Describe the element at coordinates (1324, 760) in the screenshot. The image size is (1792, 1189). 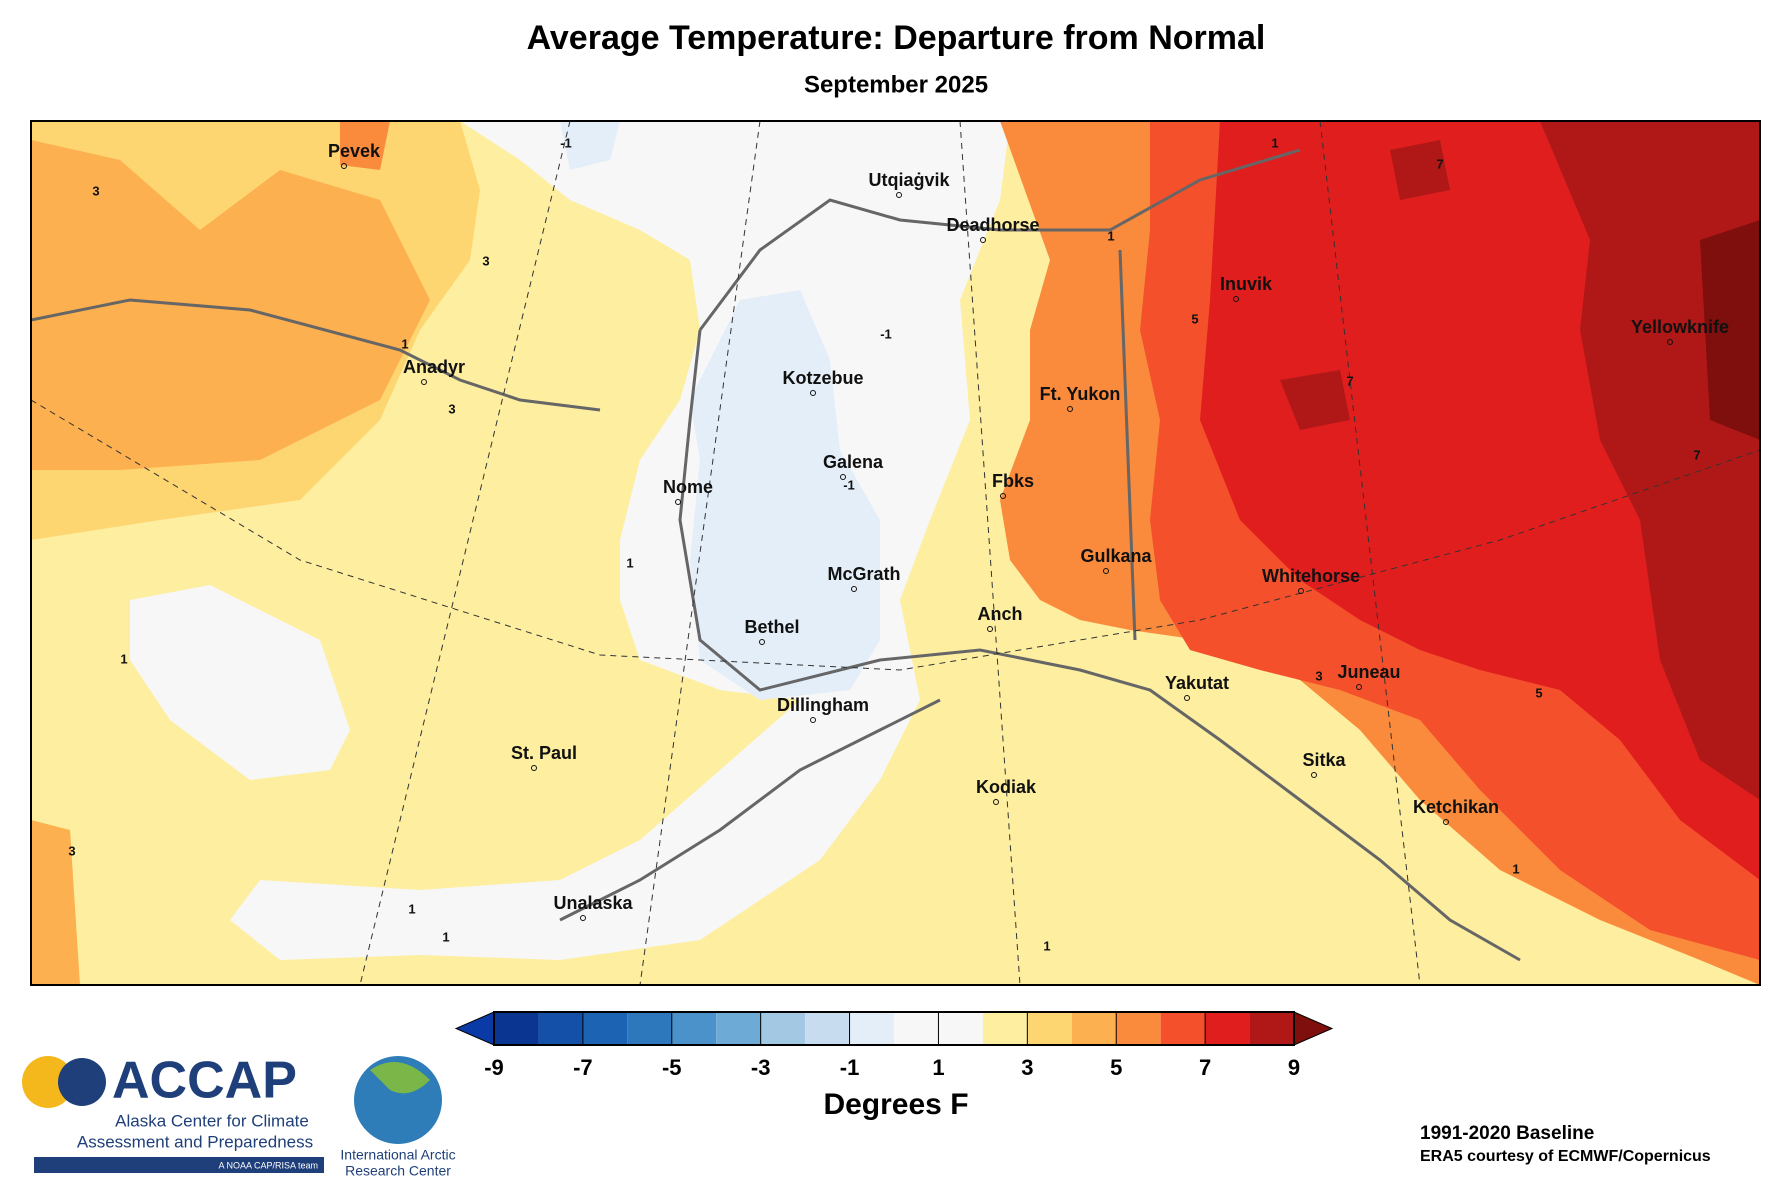
I see `place-label: Sitka` at that location.